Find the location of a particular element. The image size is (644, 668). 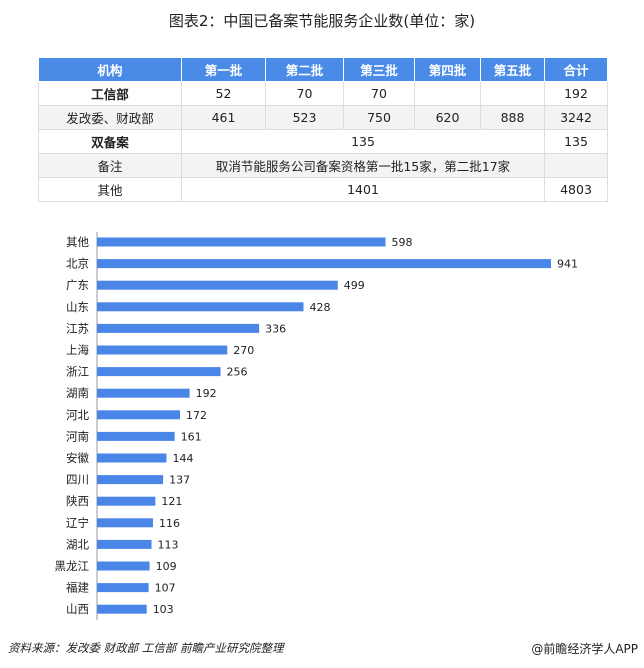

cell: 620 is located at coordinates (447, 117).